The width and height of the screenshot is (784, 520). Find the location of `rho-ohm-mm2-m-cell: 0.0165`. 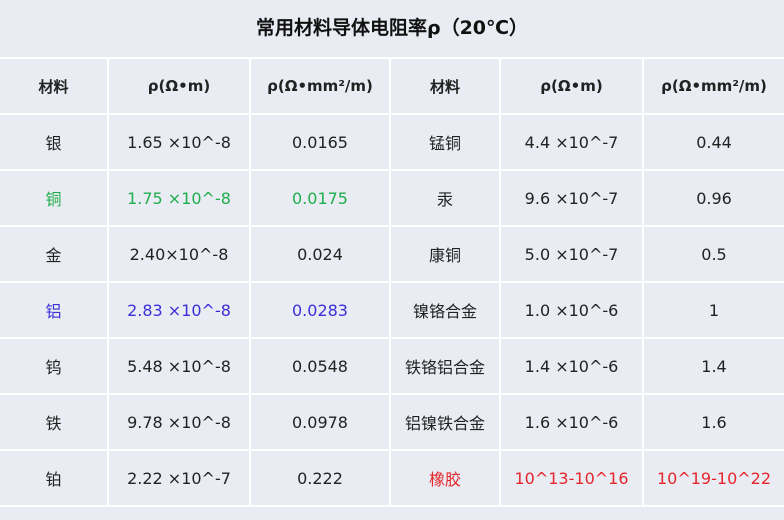

rho-ohm-mm2-m-cell: 0.0165 is located at coordinates (320, 142).